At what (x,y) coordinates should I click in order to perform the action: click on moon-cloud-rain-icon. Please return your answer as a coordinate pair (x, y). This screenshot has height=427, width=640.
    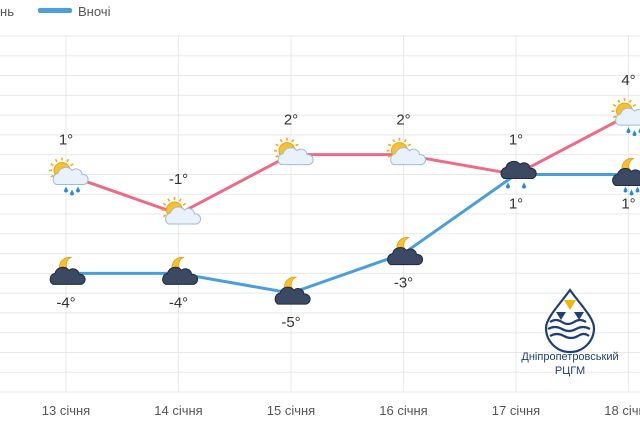
    Looking at the image, I should click on (626, 176).